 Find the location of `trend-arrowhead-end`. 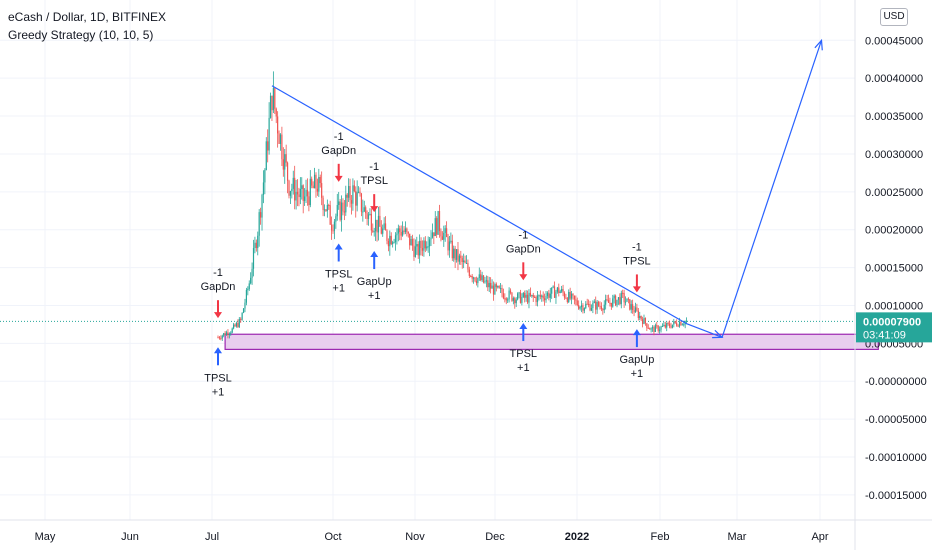

trend-arrowhead-end is located at coordinates (818, 44).